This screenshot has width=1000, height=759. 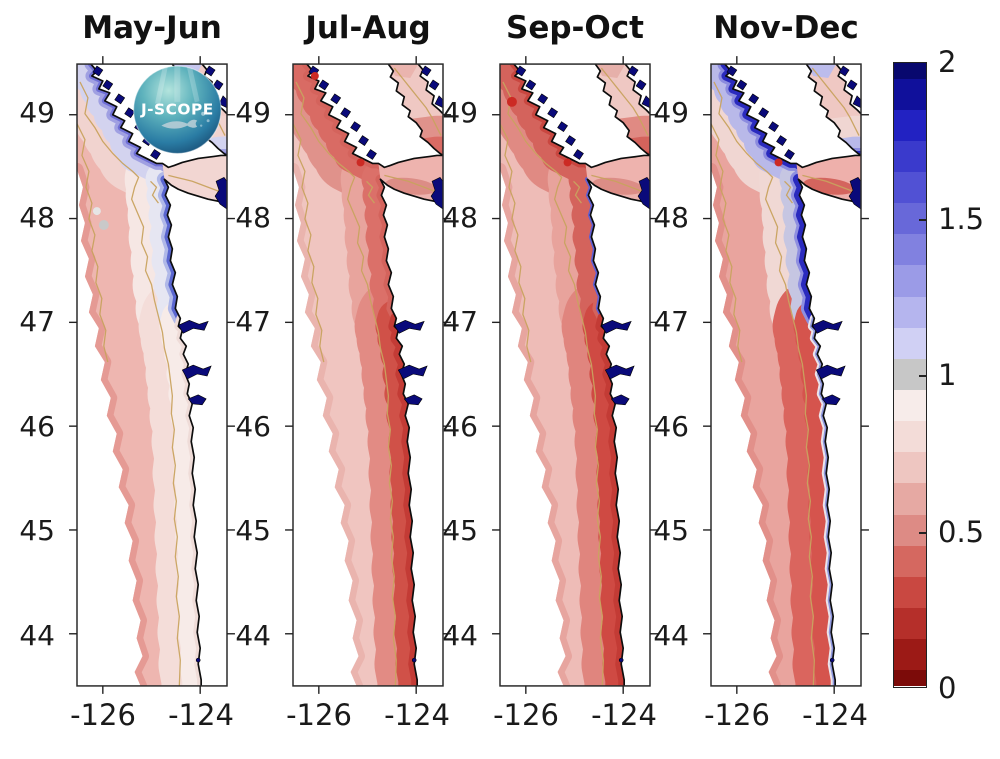 I want to click on jscope-logo-circle, so click(x=177, y=110).